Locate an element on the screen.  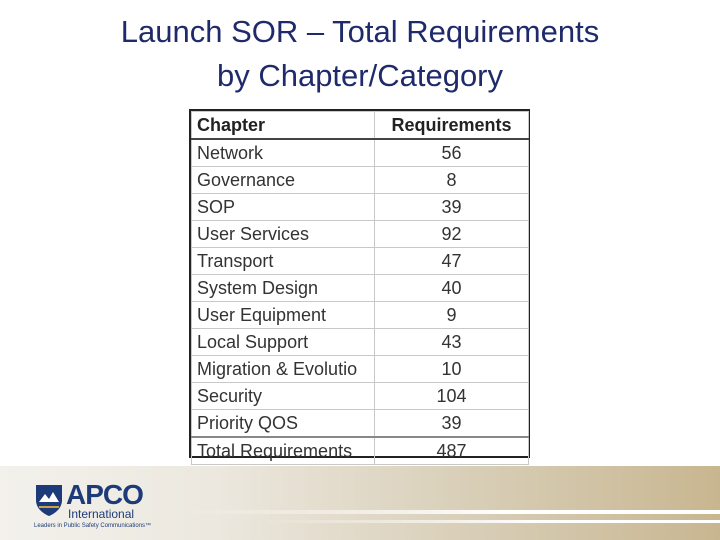
footer-band is located at coordinates (360, 503).